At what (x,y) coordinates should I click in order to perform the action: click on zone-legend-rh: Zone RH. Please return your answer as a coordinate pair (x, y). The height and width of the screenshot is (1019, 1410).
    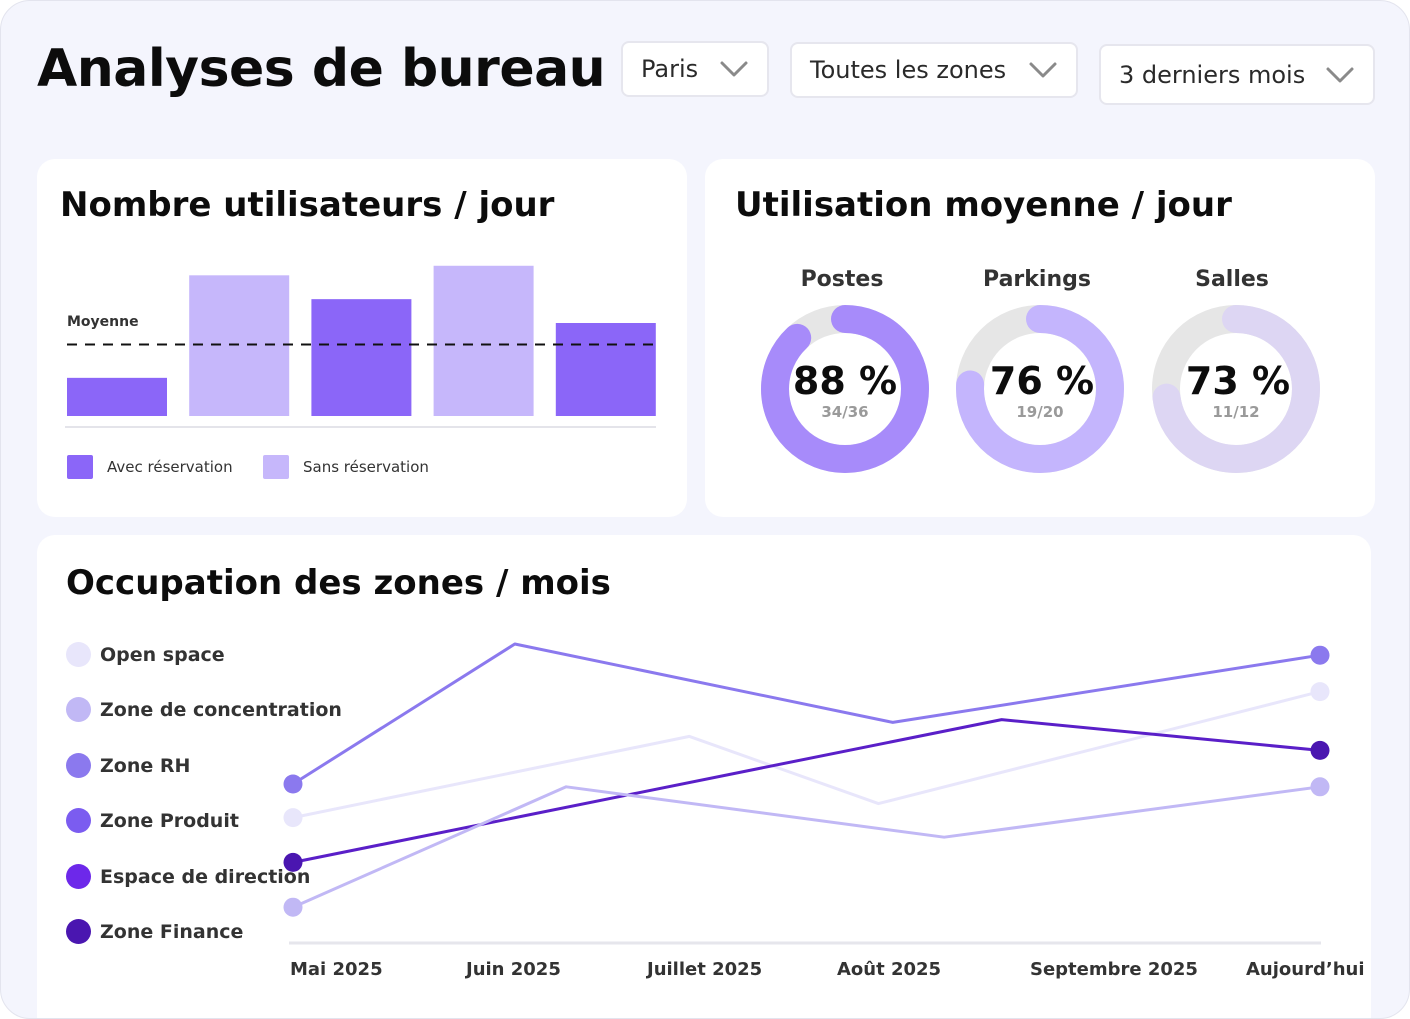
    Looking at the image, I should click on (128, 765).